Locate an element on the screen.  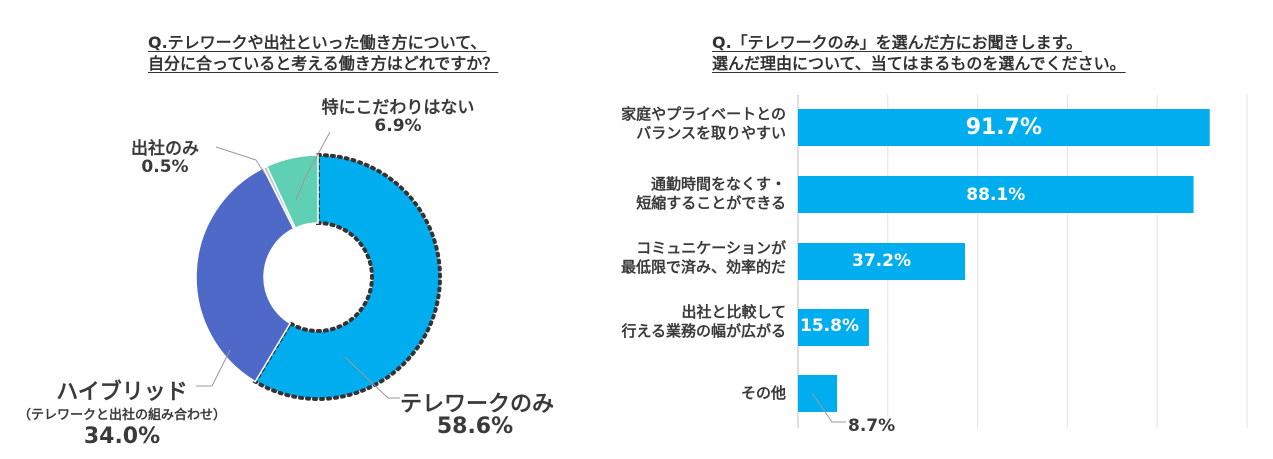
leader-line-no-preference is located at coordinates (313, 166).